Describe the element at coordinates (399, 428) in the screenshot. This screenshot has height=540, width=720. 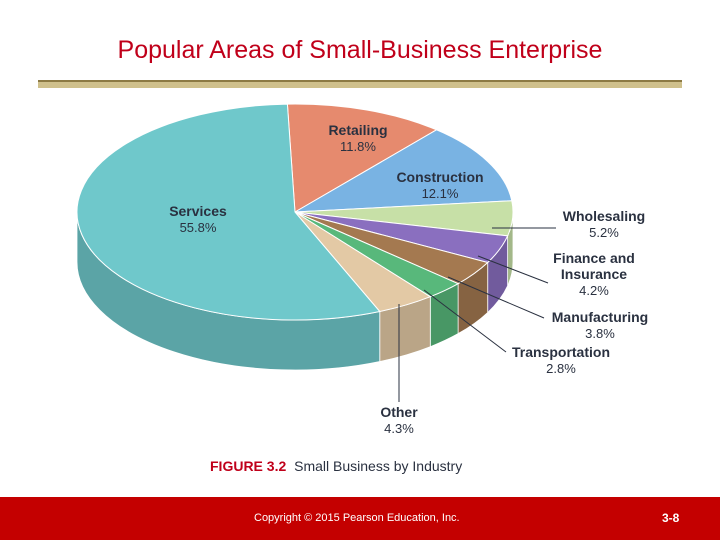
I see `slice-value-other: 4.3%` at that location.